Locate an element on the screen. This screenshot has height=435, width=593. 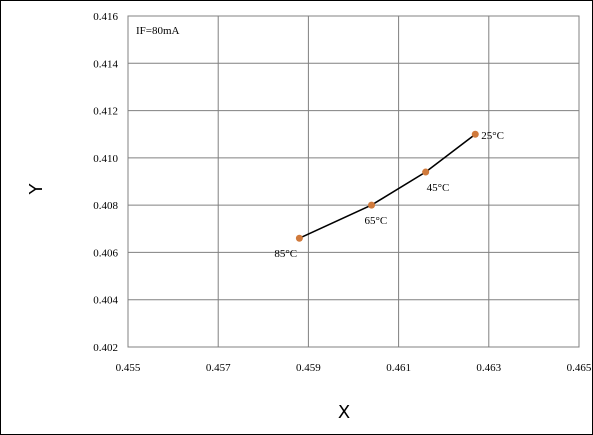
y-tick-label: 0.414 is located at coordinates (105, 64).